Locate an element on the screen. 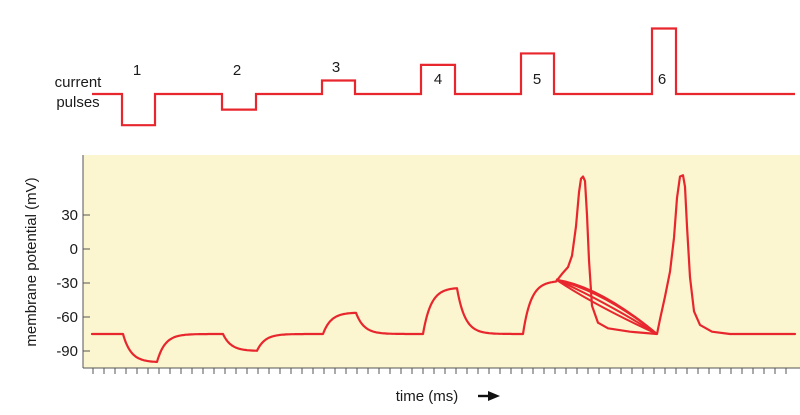 This screenshot has height=415, width=800. pulse-label-line2: pulses is located at coordinates (77, 102).